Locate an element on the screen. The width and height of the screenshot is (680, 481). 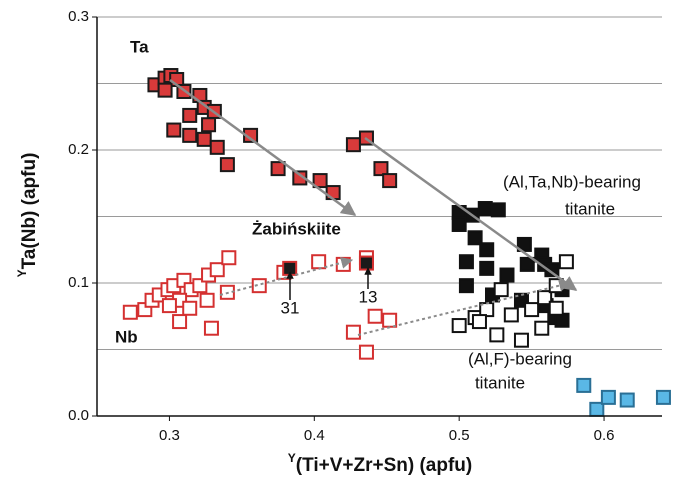
annotation: Nb is located at coordinates (126, 336).